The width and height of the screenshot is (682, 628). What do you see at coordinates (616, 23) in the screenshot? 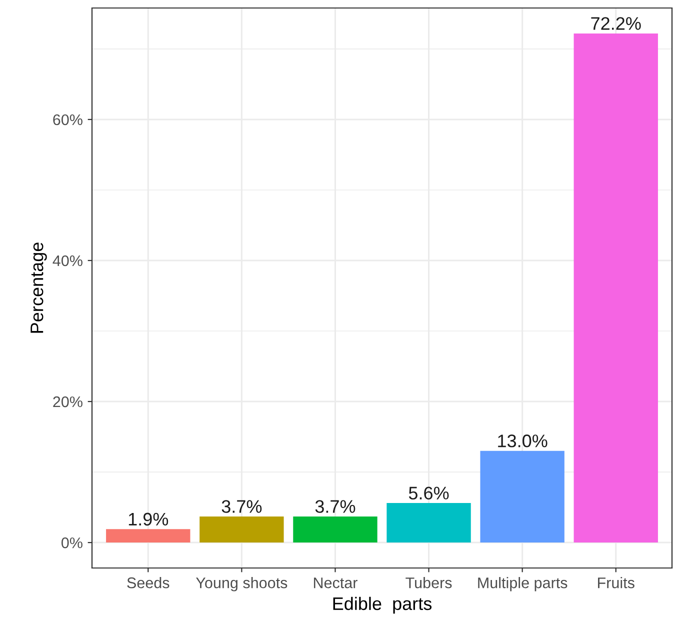
I see `data-label: 72.2%` at bounding box center [616, 23].